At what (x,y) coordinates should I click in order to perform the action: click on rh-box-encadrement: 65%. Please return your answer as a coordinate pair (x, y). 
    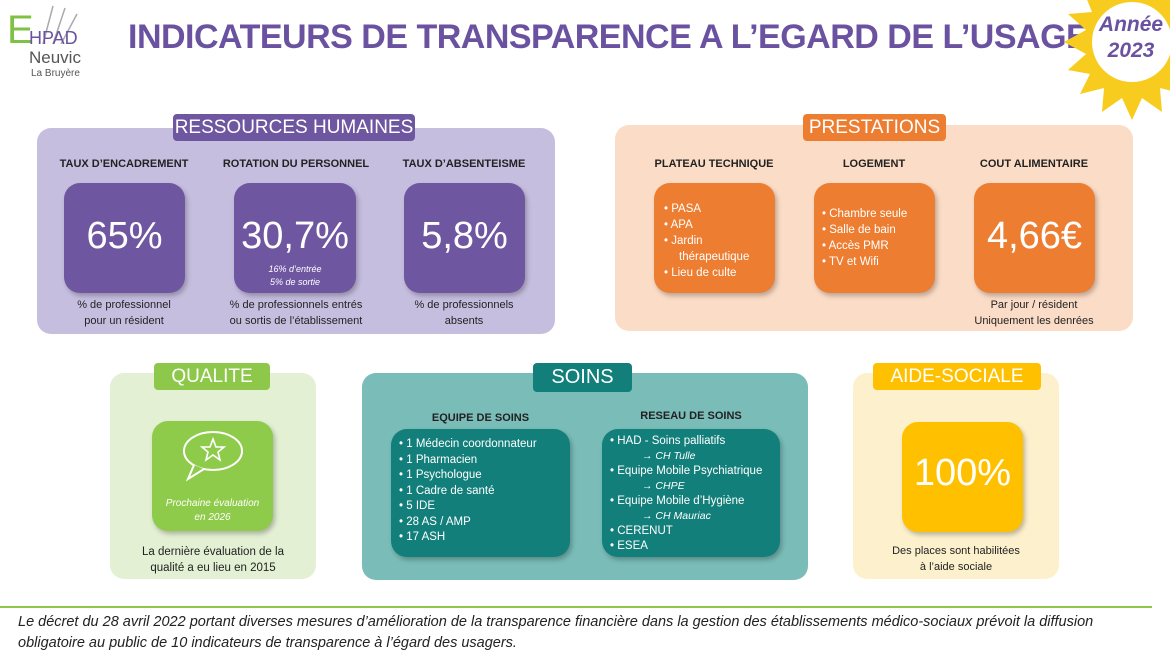
    Looking at the image, I should click on (124, 238).